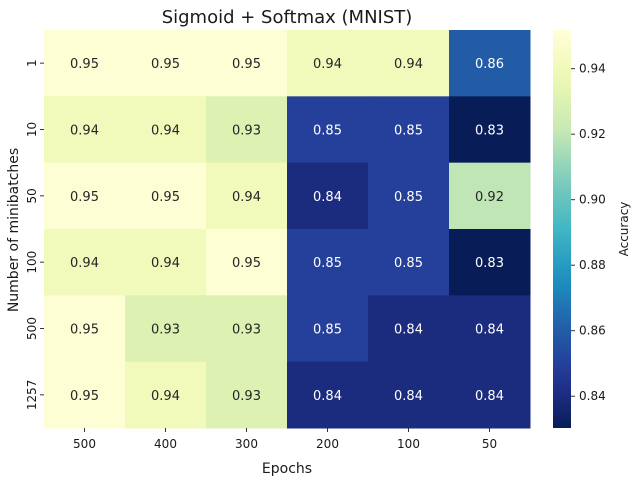 This screenshot has width=640, height=480. I want to click on y-axis-label: Number of minibatches, so click(14, 230).